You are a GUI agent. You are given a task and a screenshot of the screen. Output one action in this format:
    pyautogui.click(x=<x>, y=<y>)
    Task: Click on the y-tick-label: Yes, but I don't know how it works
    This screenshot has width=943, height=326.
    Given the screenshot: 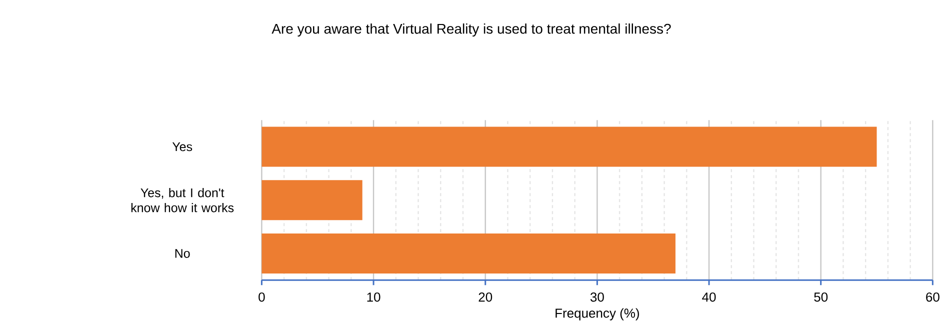 What is the action you would take?
    pyautogui.click(x=182, y=200)
    